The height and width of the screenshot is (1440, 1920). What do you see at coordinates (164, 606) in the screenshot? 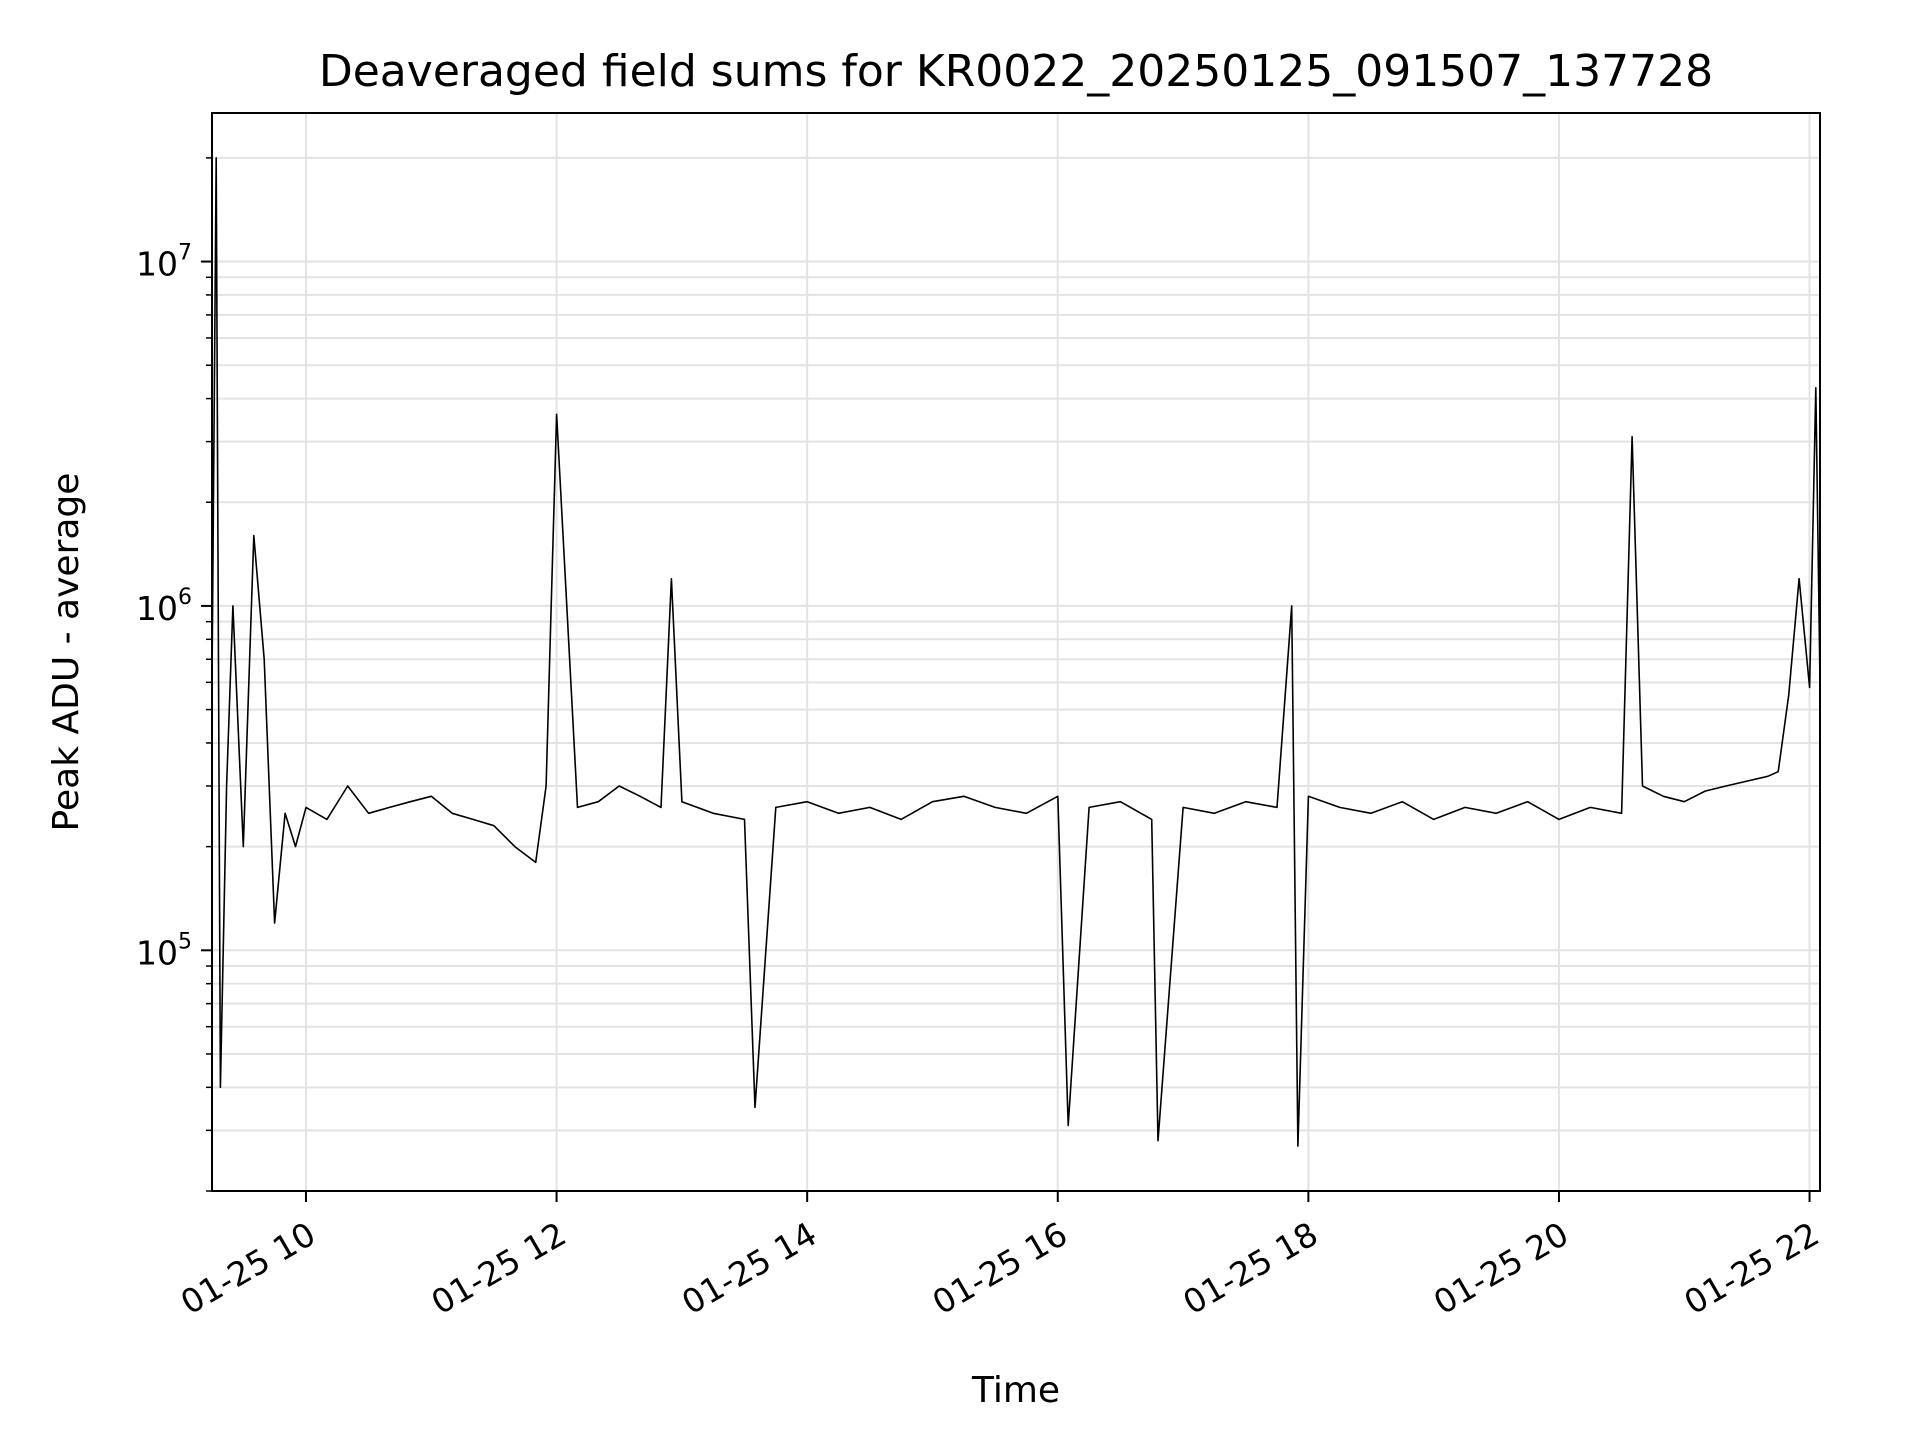
I see `y-tick-label: 10⁶` at bounding box center [164, 606].